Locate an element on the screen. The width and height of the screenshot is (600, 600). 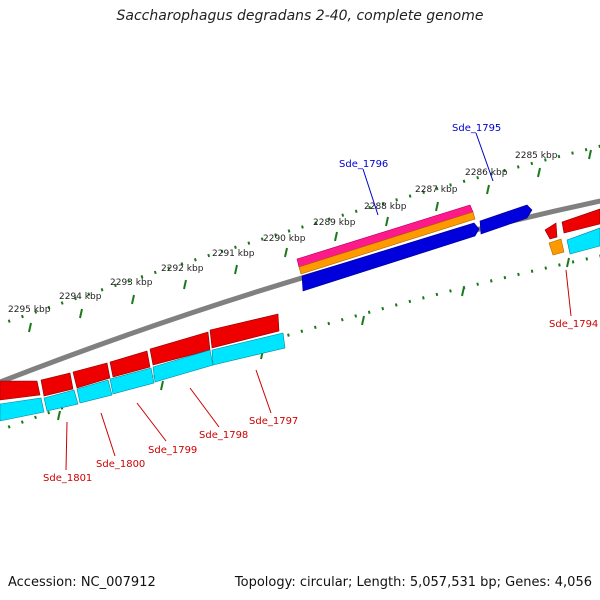
gene-sde-1796-mrna is located at coordinates (387, 243).